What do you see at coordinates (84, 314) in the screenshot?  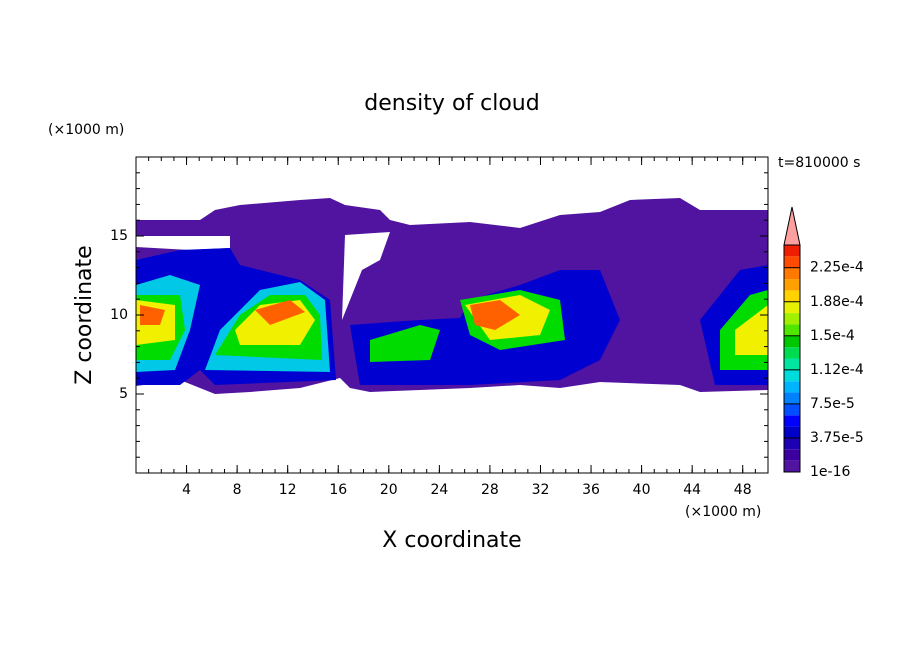 I see `y-axis-title: Z coordinate` at bounding box center [84, 314].